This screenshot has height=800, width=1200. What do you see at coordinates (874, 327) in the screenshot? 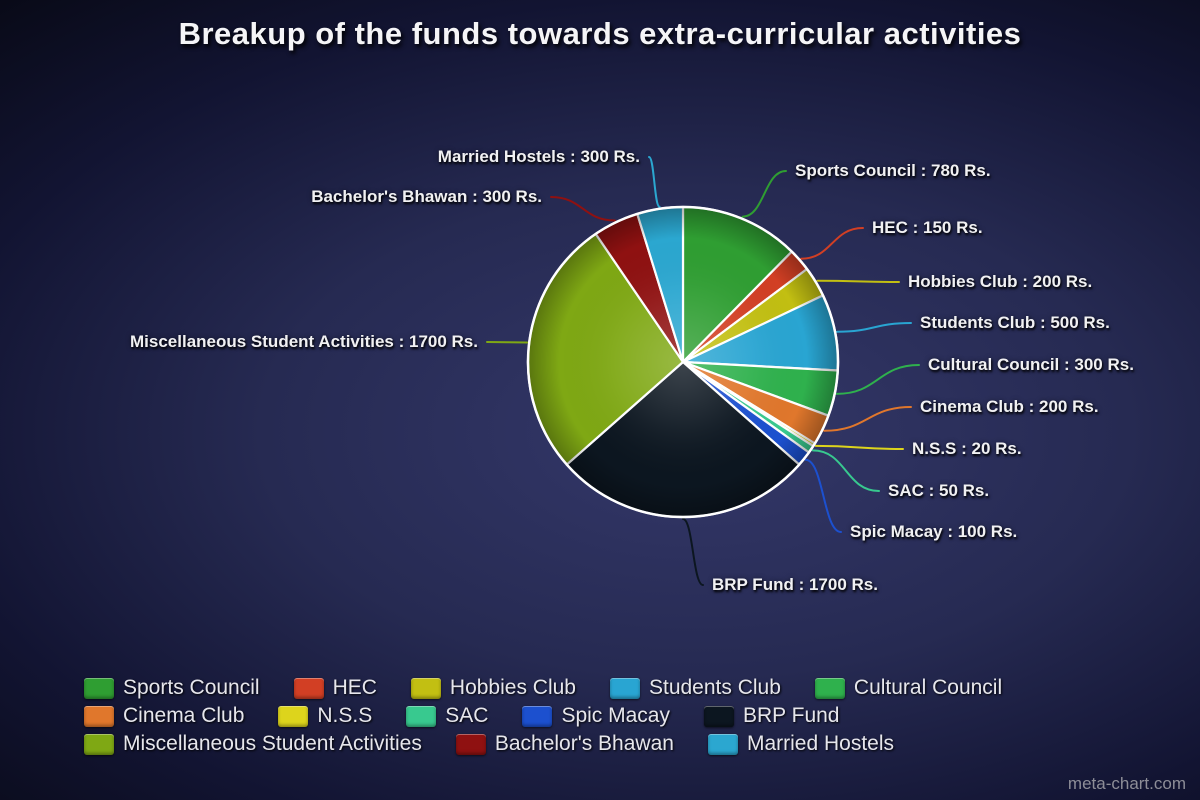
I see `callout-line-students-club` at bounding box center [874, 327].